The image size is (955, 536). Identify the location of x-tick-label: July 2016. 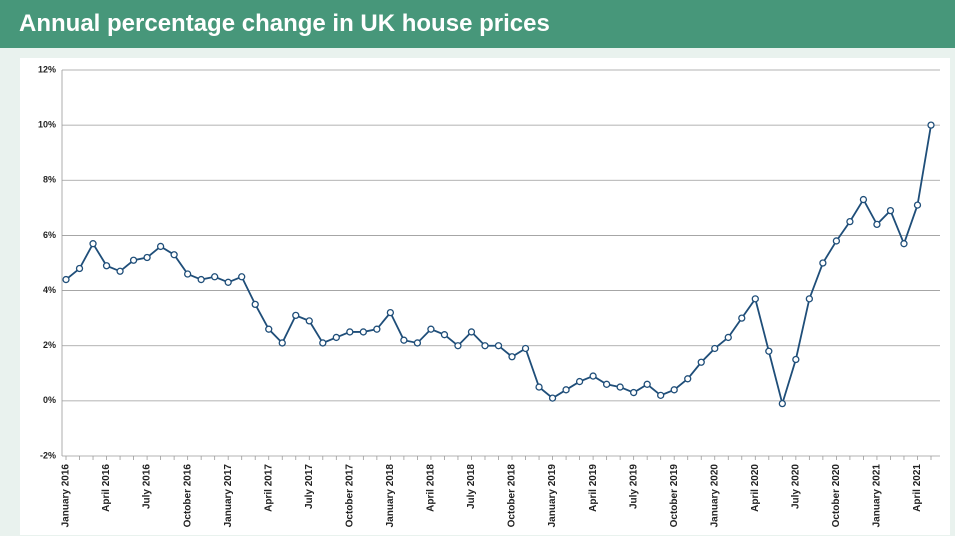
(147, 486).